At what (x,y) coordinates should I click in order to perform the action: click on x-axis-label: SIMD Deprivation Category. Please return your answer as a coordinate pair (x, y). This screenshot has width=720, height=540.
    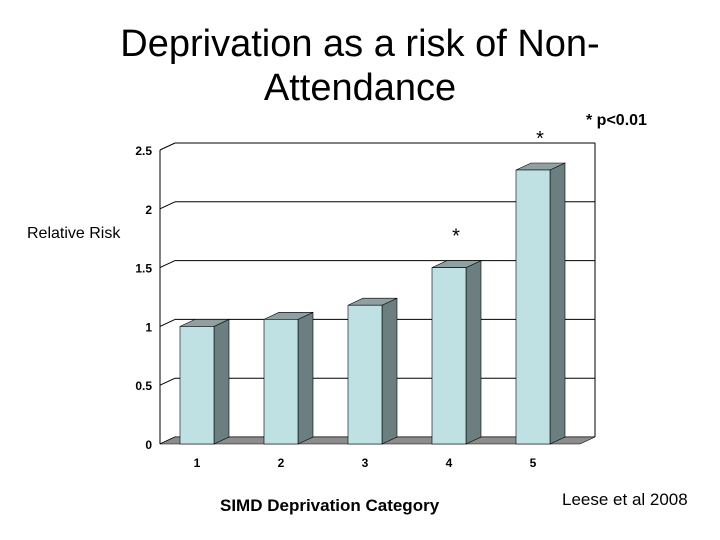
    Looking at the image, I should click on (330, 505).